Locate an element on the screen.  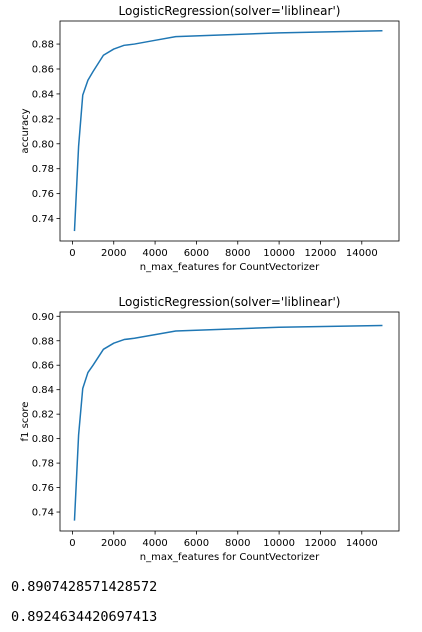
output-f1-value: 0.8924634420697413 is located at coordinates (84, 617).